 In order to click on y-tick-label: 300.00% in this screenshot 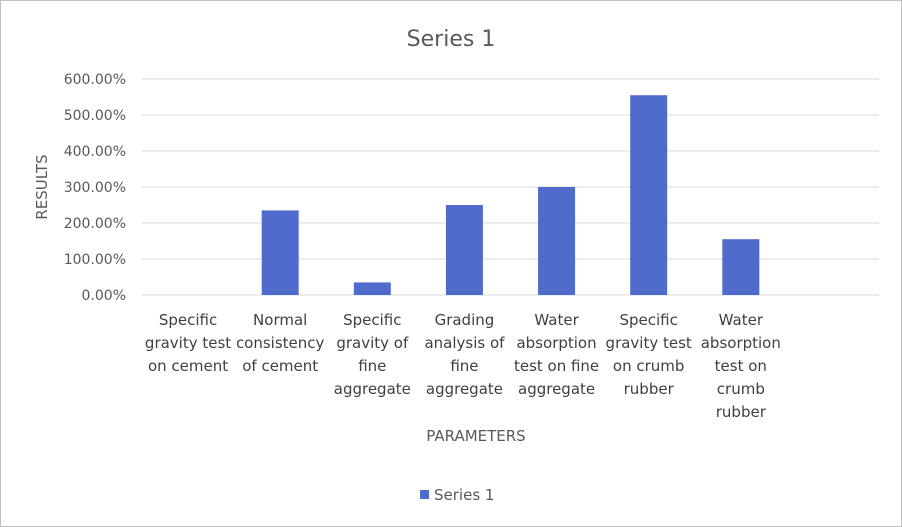, I will do `click(95, 188)`.